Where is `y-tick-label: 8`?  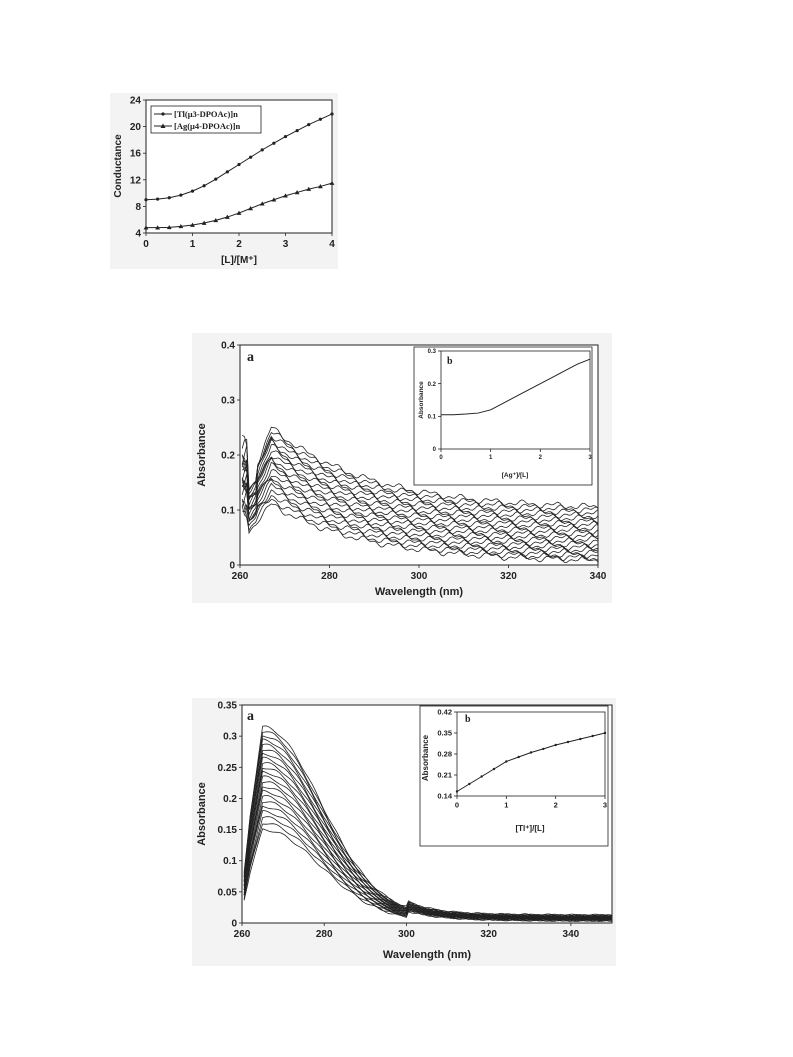
y-tick-label: 8 is located at coordinates (138, 207).